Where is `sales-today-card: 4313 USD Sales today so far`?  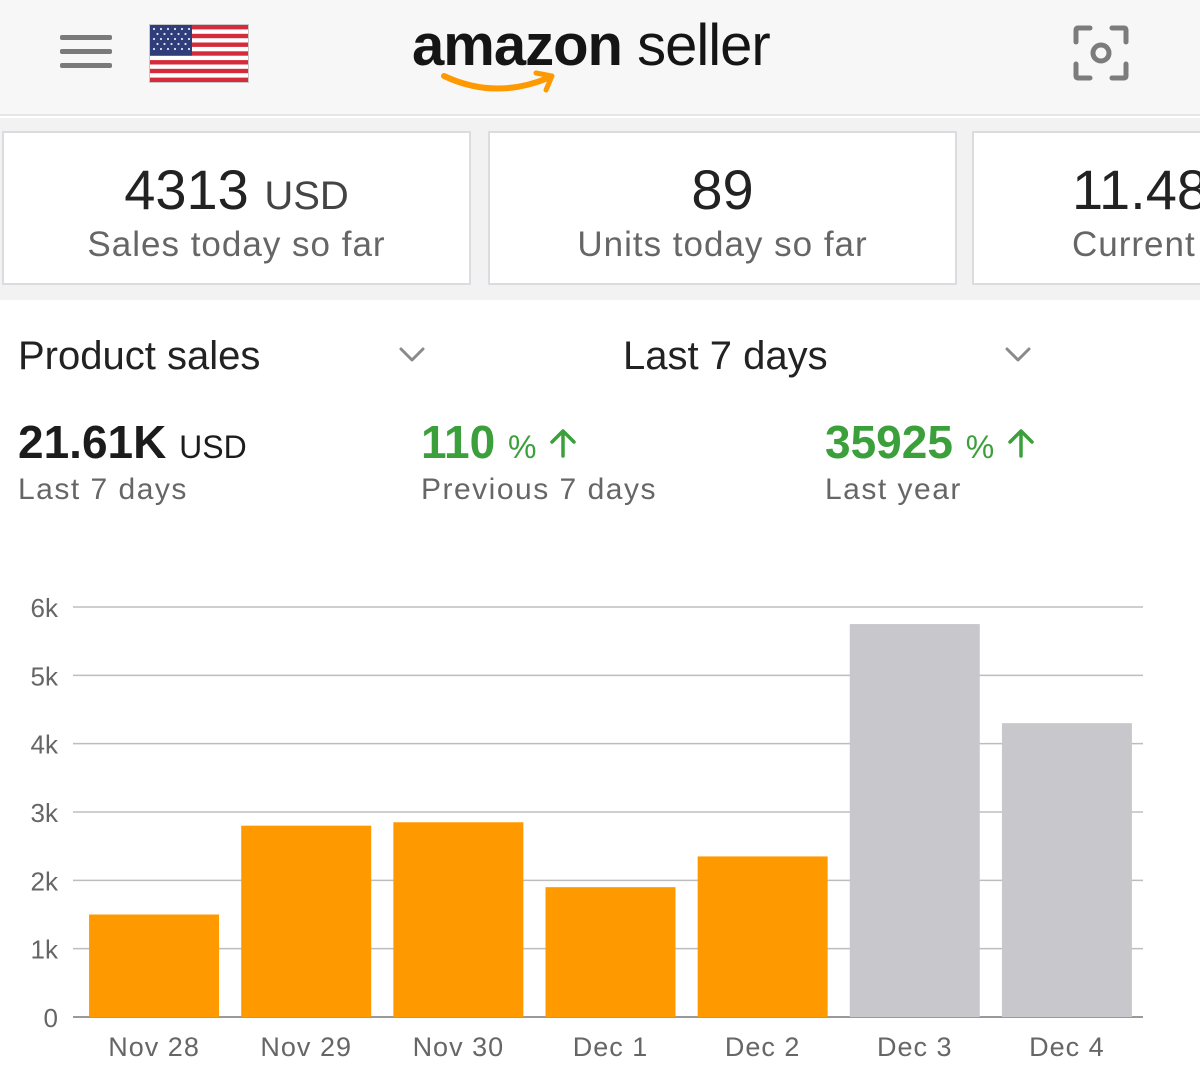
sales-today-card: 4313 USD Sales today so far is located at coordinates (236, 208).